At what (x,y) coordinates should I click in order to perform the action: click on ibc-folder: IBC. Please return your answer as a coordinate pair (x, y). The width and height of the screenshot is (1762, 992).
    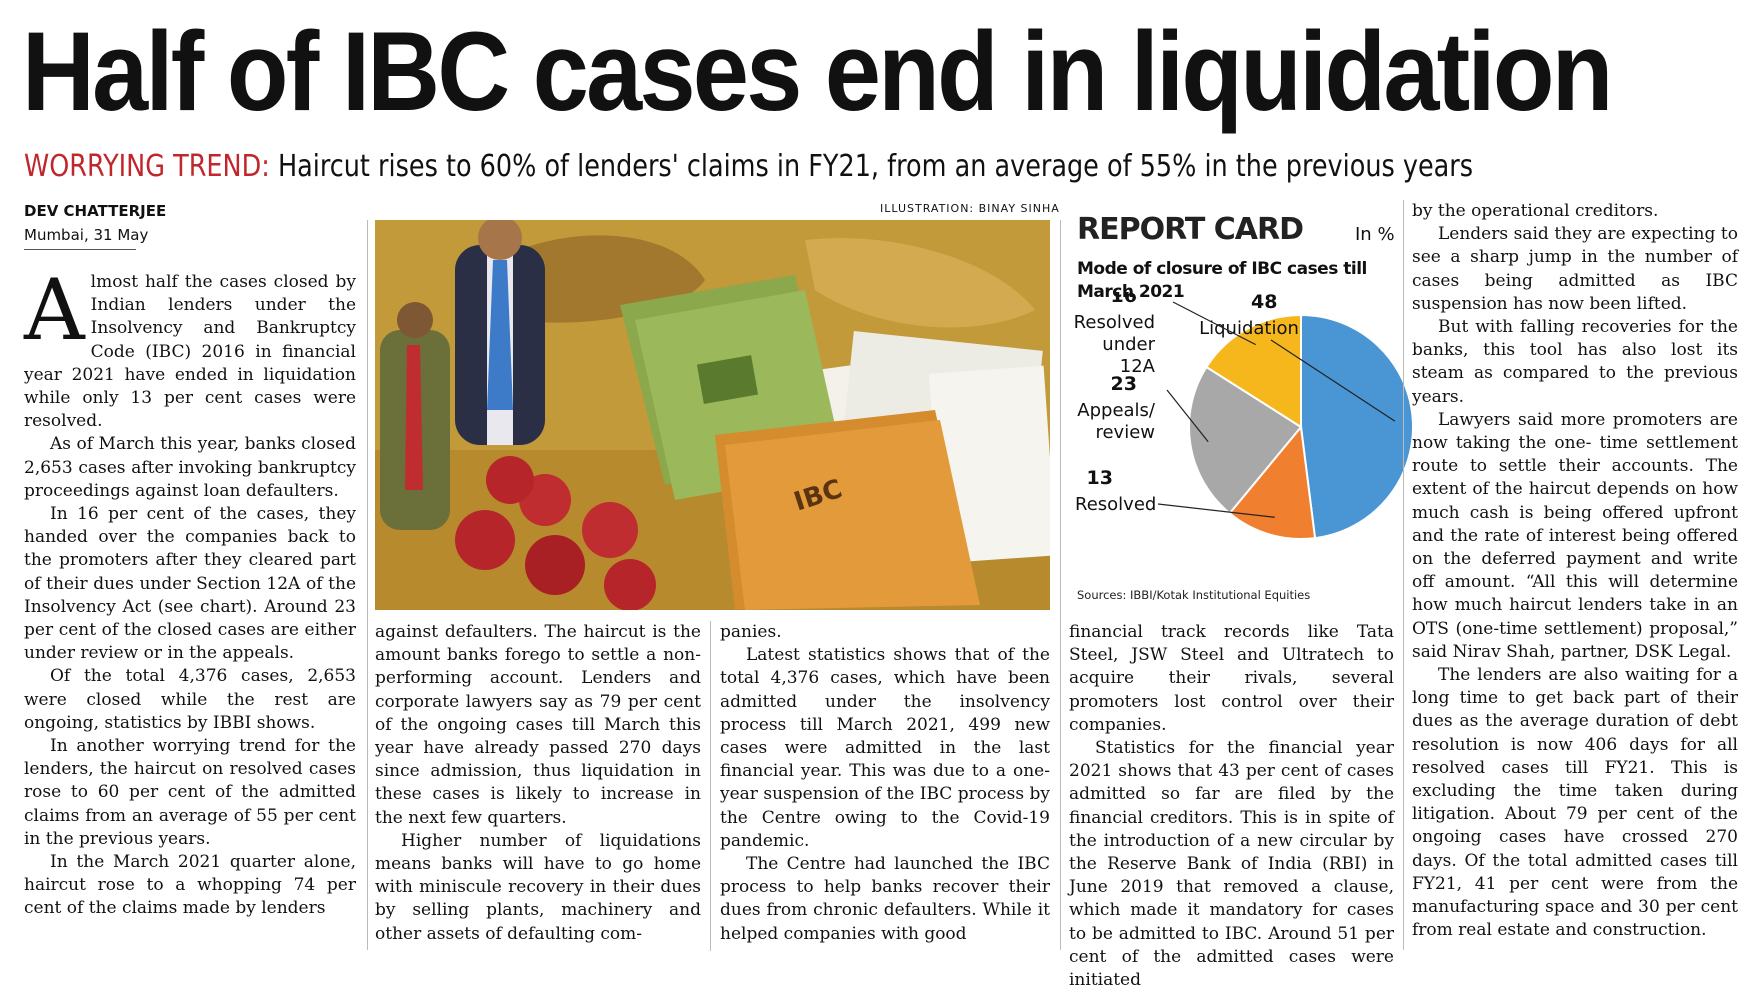
    Looking at the image, I should click on (847, 510).